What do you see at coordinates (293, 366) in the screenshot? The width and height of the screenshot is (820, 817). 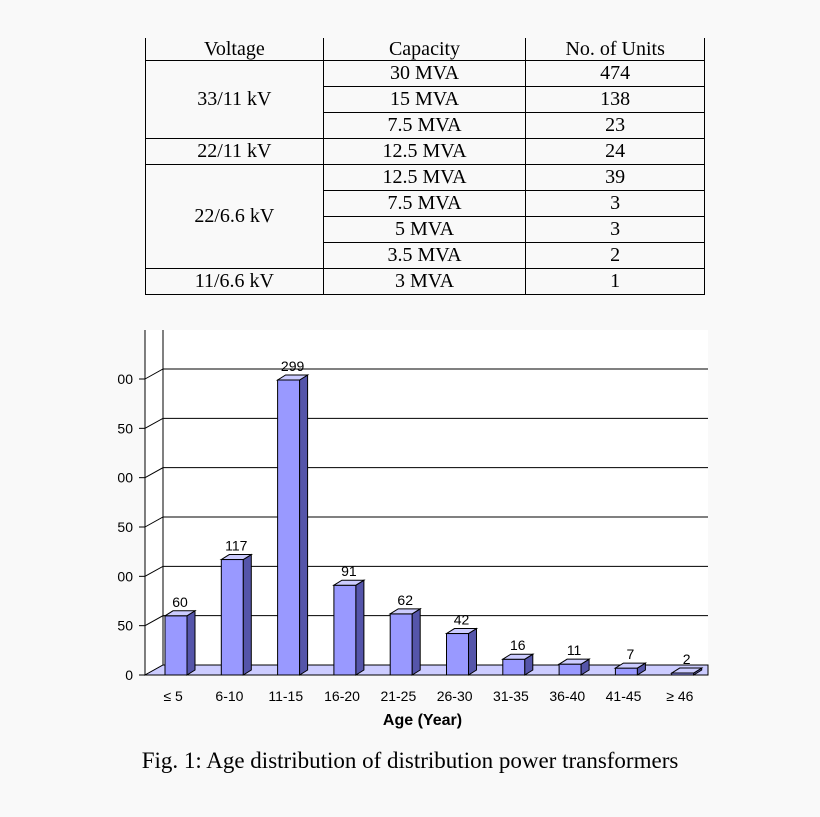 I see `data-label: 299` at bounding box center [293, 366].